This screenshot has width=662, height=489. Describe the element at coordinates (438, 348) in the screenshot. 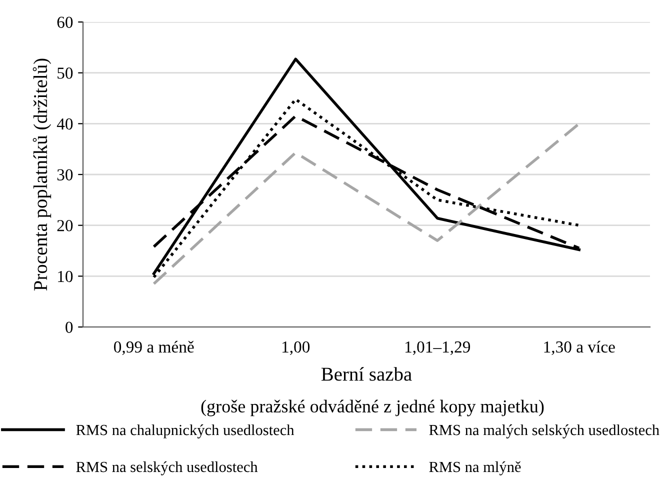

I see `x-tick-label: 1,01–1,29` at that location.